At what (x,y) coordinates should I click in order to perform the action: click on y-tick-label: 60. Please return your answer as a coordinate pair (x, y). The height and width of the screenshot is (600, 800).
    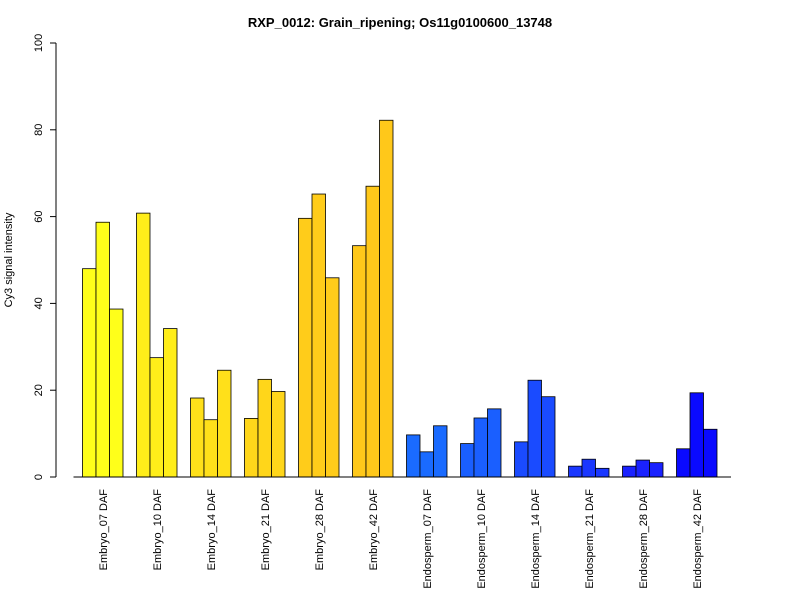
    Looking at the image, I should click on (39, 216).